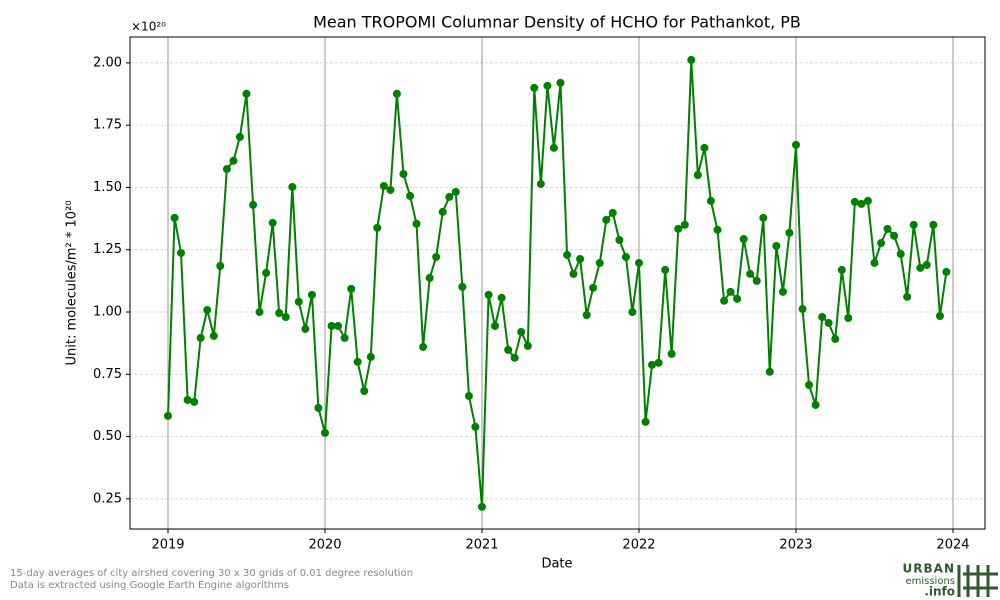  What do you see at coordinates (929, 569) in the screenshot?
I see `logo-text: URBAN` at bounding box center [929, 569].